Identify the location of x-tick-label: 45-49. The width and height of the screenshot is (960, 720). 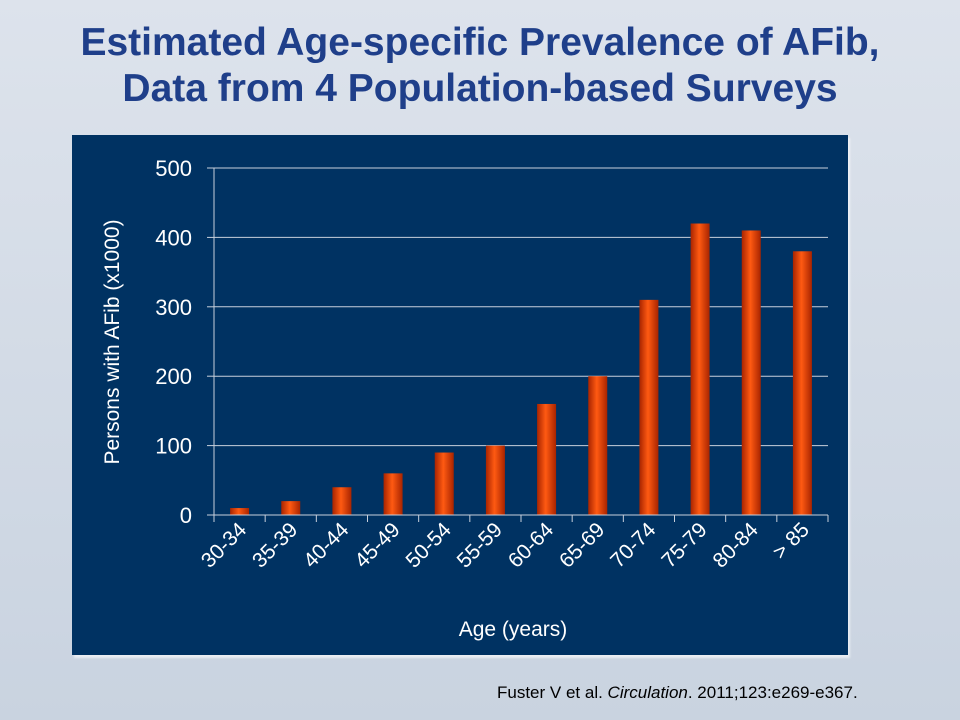
(377, 545).